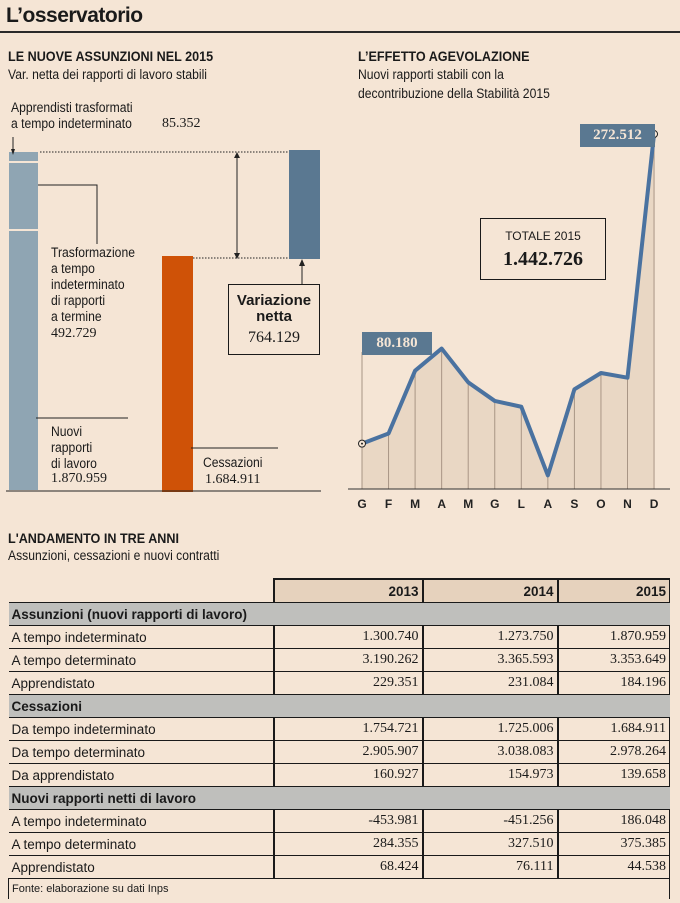  What do you see at coordinates (23, 156) in the screenshot?
I see `bar-apprendisti` at bounding box center [23, 156].